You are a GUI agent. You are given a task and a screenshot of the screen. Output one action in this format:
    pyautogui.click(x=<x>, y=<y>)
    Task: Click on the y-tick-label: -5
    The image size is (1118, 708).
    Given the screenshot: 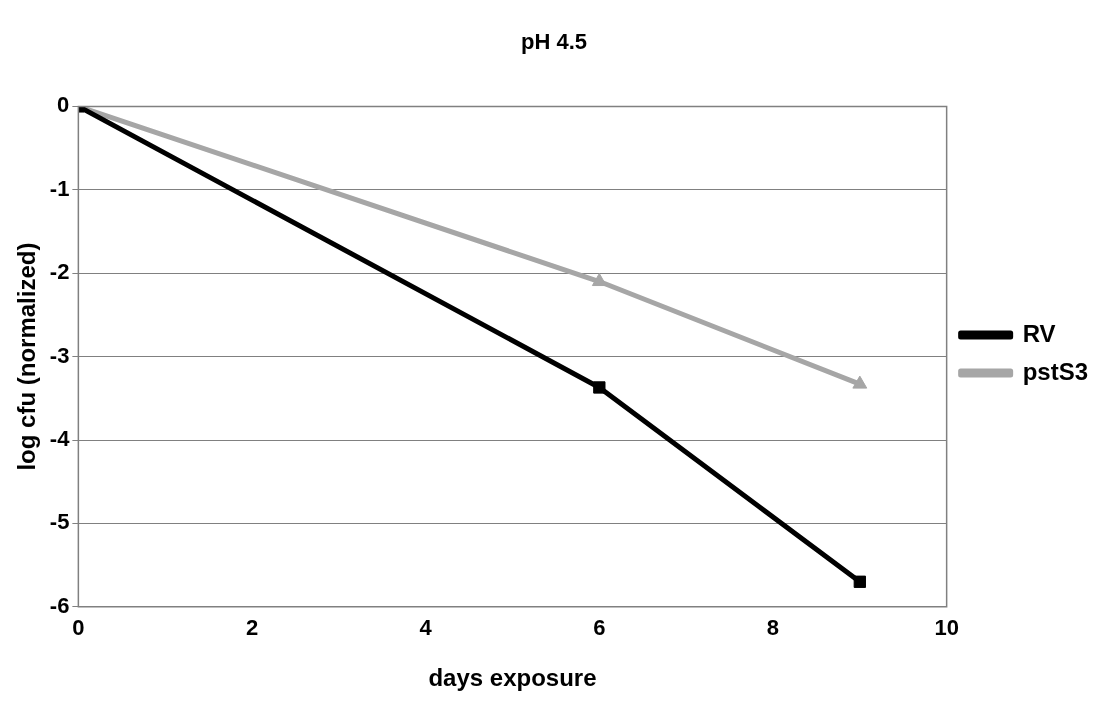 What is the action you would take?
    pyautogui.click(x=59, y=522)
    